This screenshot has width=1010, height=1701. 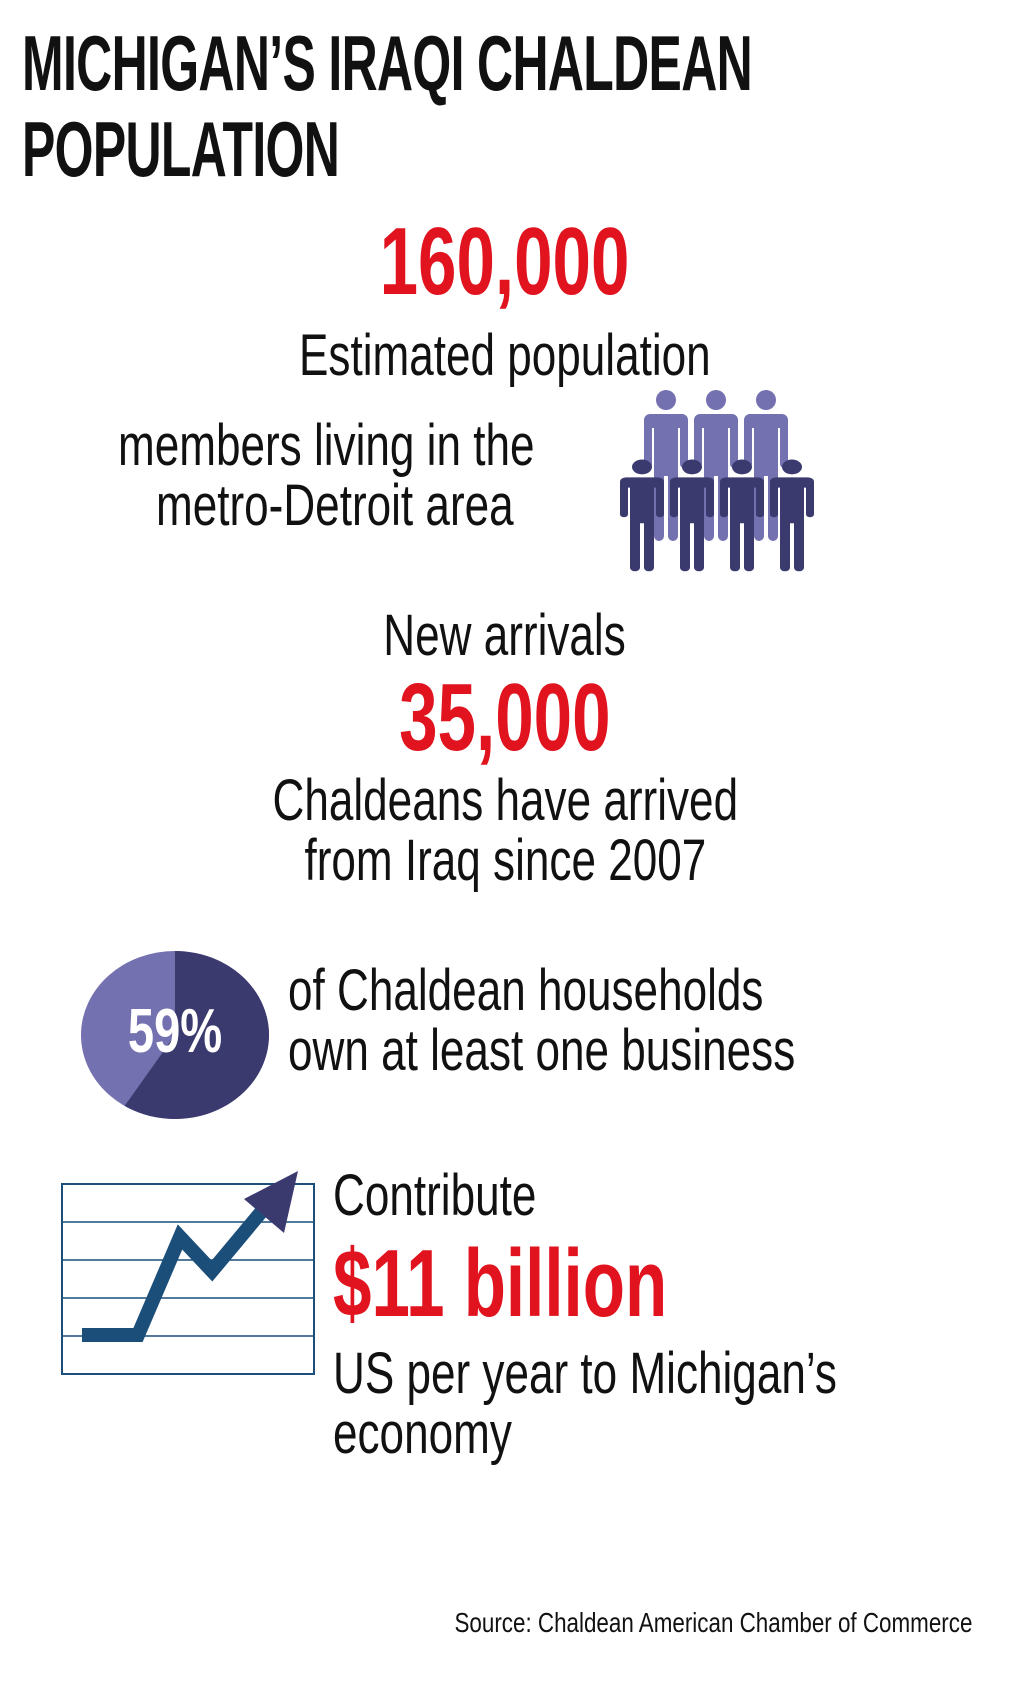 I want to click on pie-value-slice, so click(x=197, y=1035).